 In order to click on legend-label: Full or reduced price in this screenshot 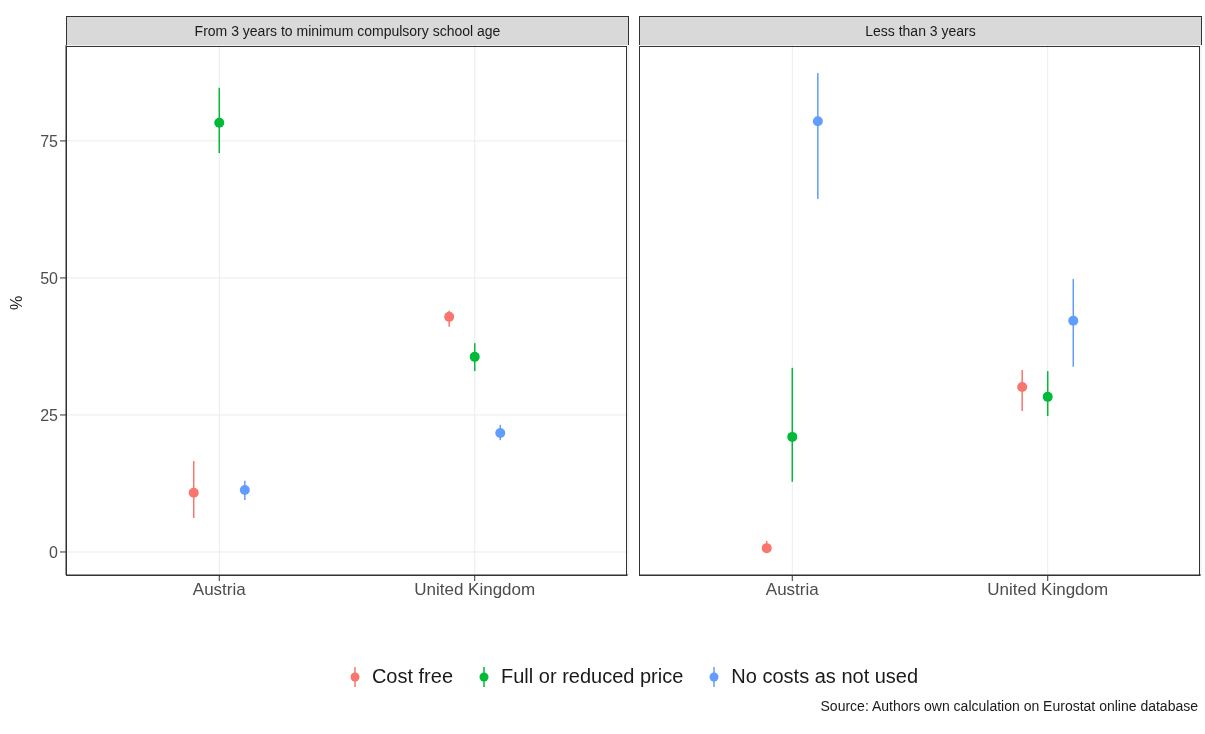, I will do `click(592, 676)`.